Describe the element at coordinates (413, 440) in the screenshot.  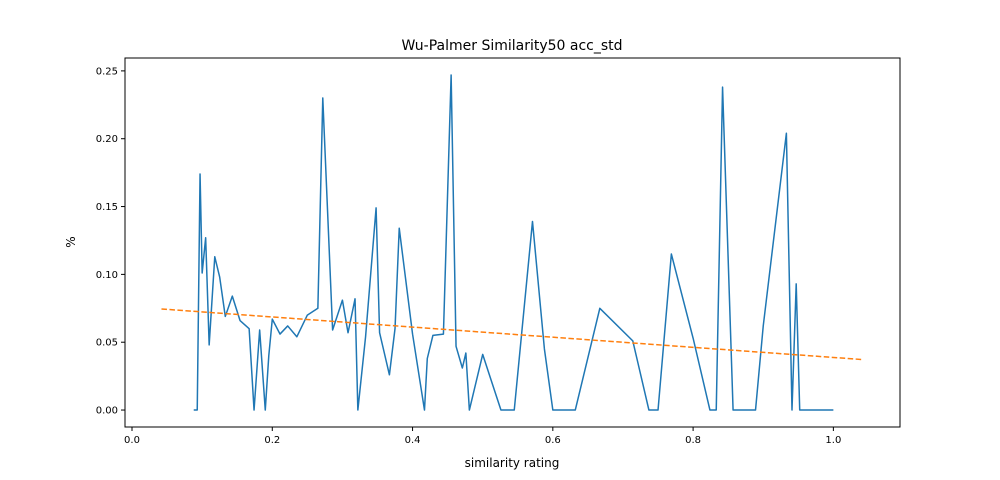
I see `x-tick-label: 0.4` at that location.